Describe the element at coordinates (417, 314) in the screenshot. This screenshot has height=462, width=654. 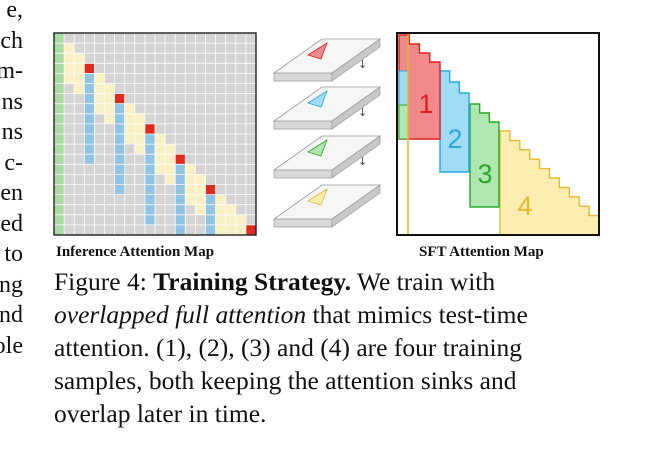
I see `caption-line2-rest: that mimics test-time` at that location.